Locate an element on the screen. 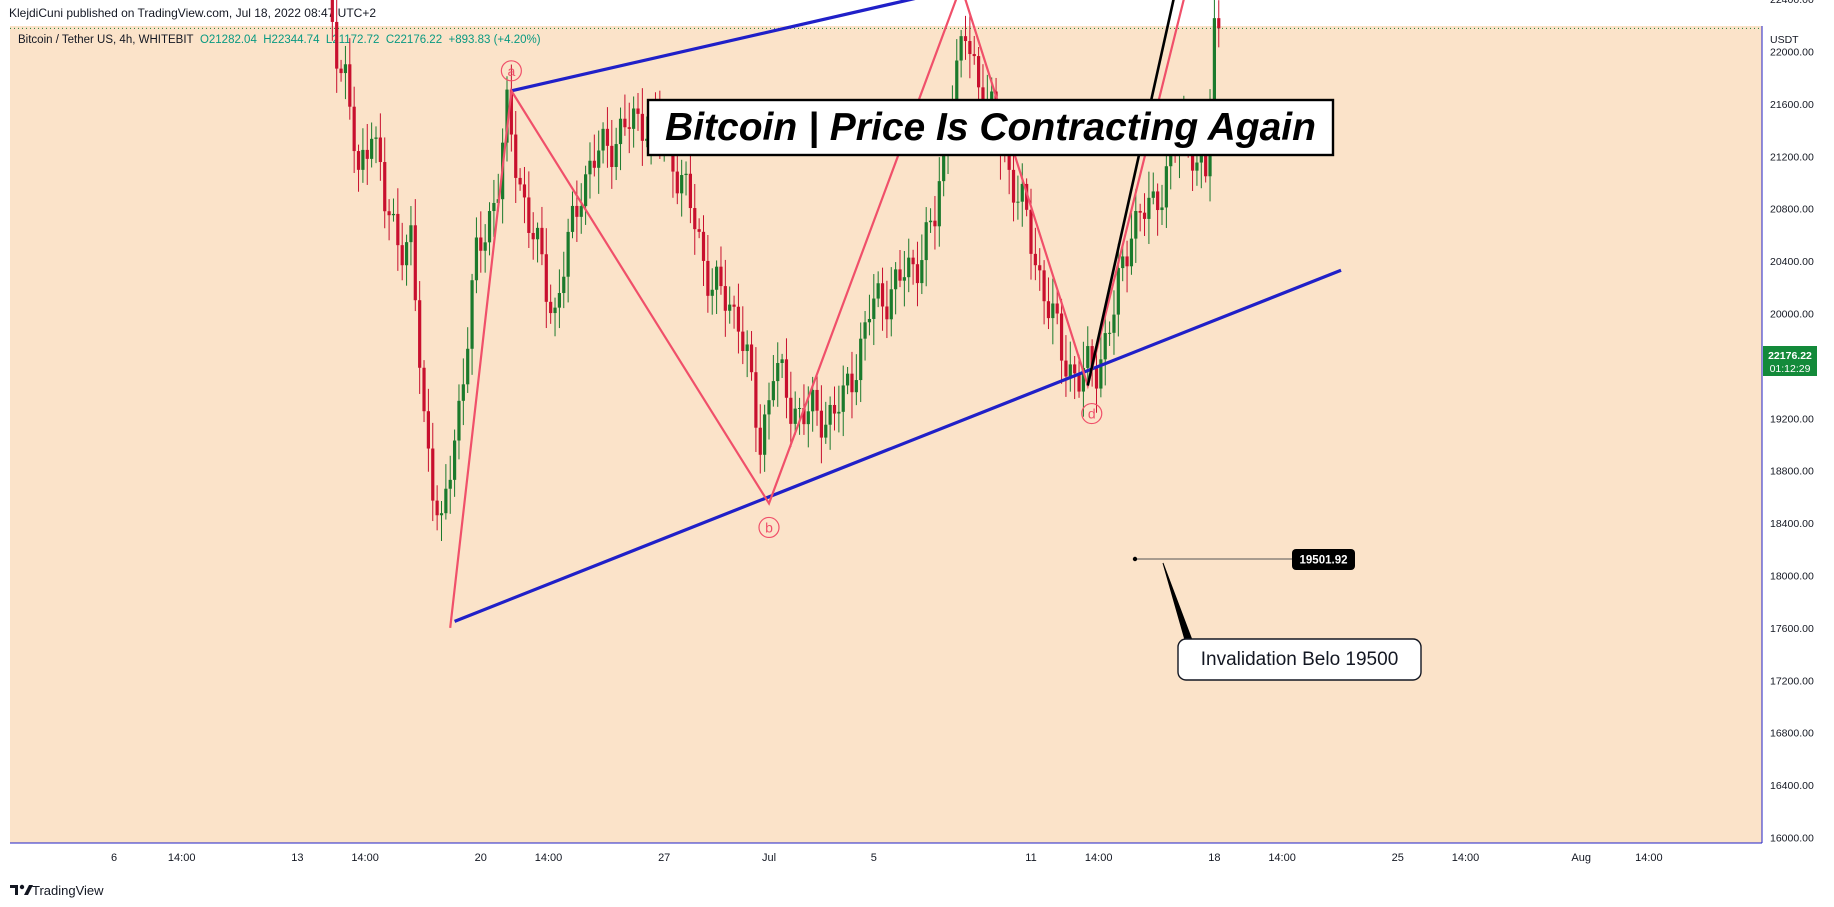 The width and height of the screenshot is (1834, 907). upper-trendline is located at coordinates (906, 46).